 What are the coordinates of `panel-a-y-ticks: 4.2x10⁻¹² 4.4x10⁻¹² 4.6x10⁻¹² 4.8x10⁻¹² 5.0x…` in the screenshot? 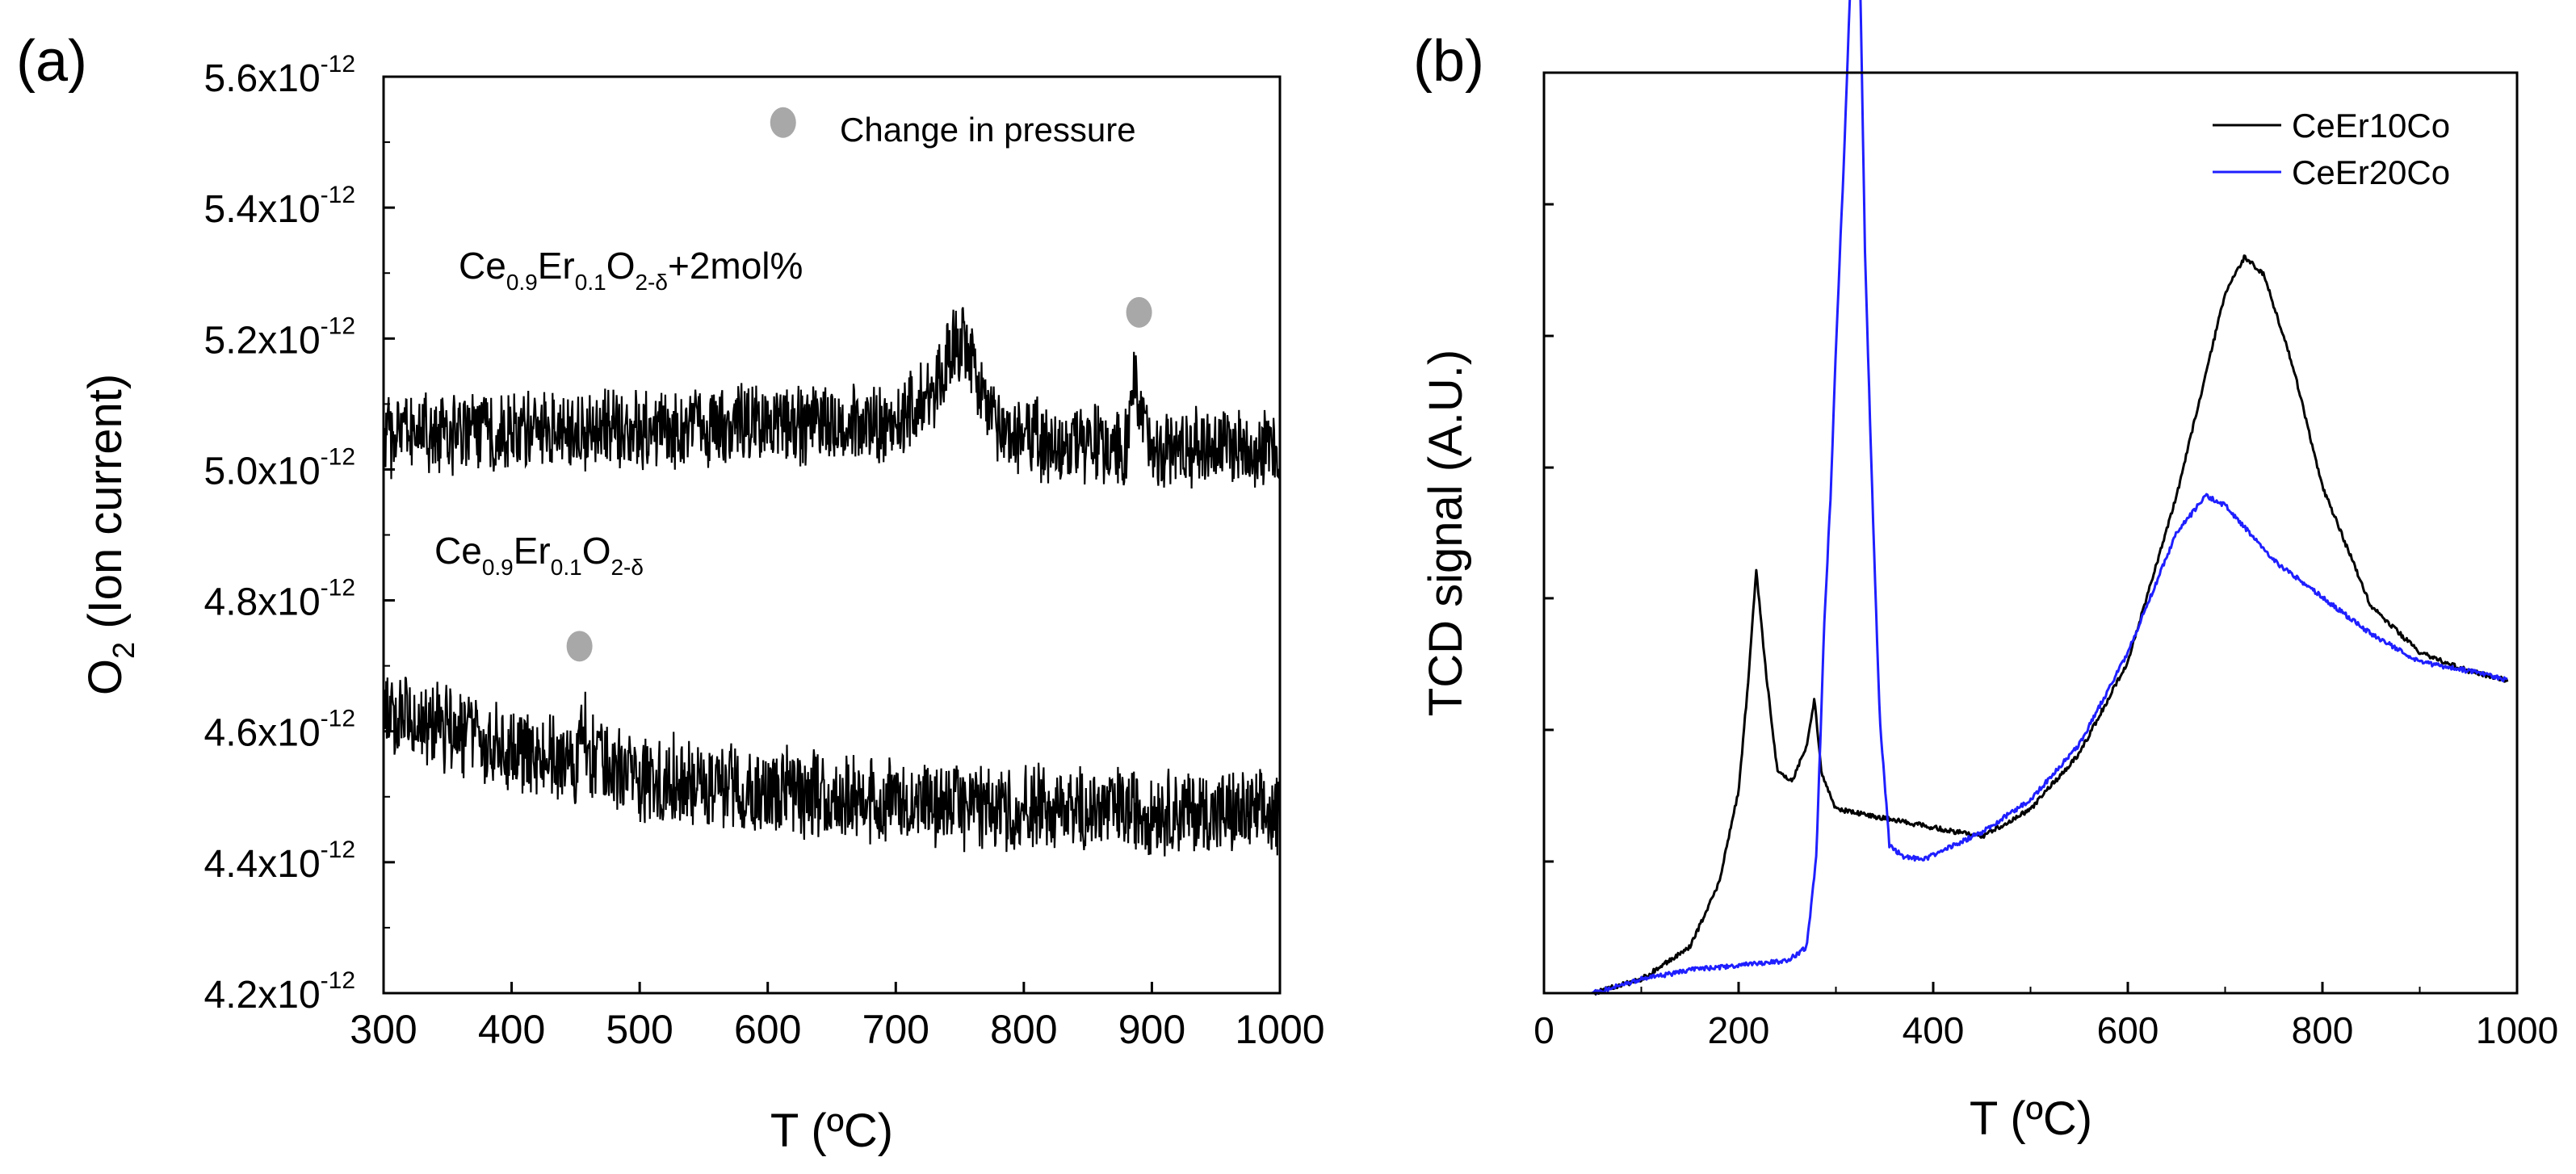 It's located at (299, 534).